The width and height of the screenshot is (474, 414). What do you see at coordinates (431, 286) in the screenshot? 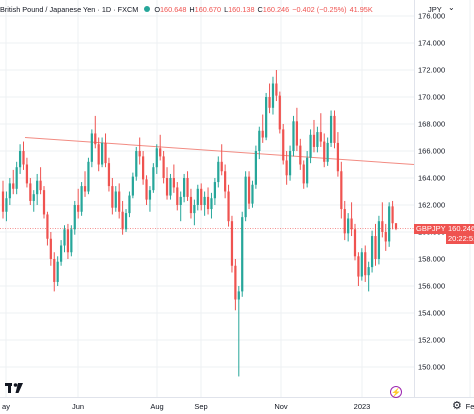
I see `price-tick-label: 156.000` at bounding box center [431, 286].